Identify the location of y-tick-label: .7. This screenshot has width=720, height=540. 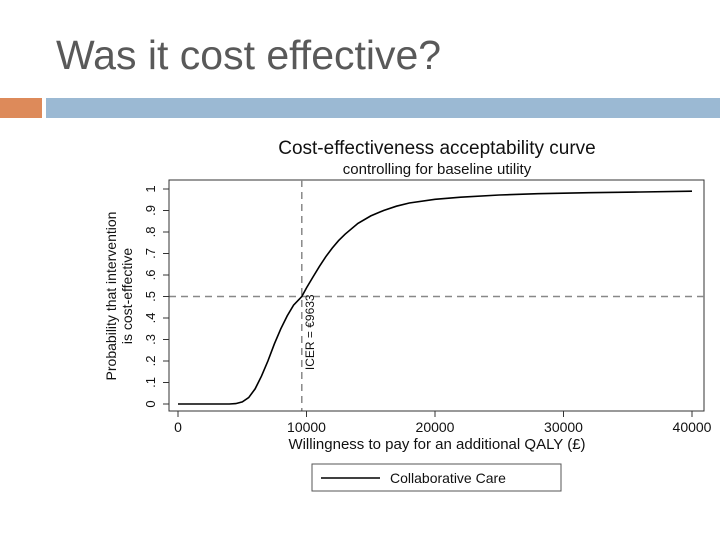
(150, 253).